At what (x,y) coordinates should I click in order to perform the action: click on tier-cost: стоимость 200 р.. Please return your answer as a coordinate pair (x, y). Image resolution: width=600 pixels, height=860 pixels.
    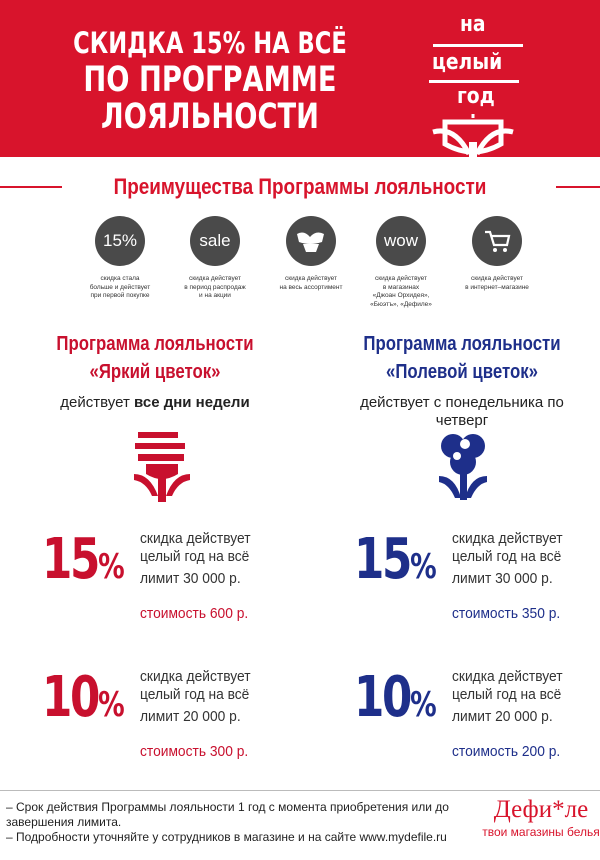
    Looking at the image, I should click on (506, 751).